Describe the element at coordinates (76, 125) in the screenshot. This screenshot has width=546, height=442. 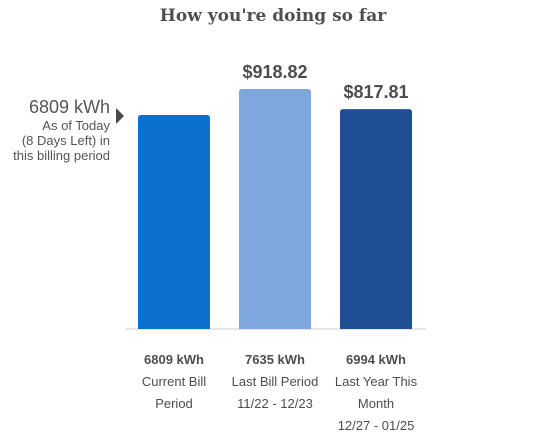
I see `current-usage-note-1: As of Today` at that location.